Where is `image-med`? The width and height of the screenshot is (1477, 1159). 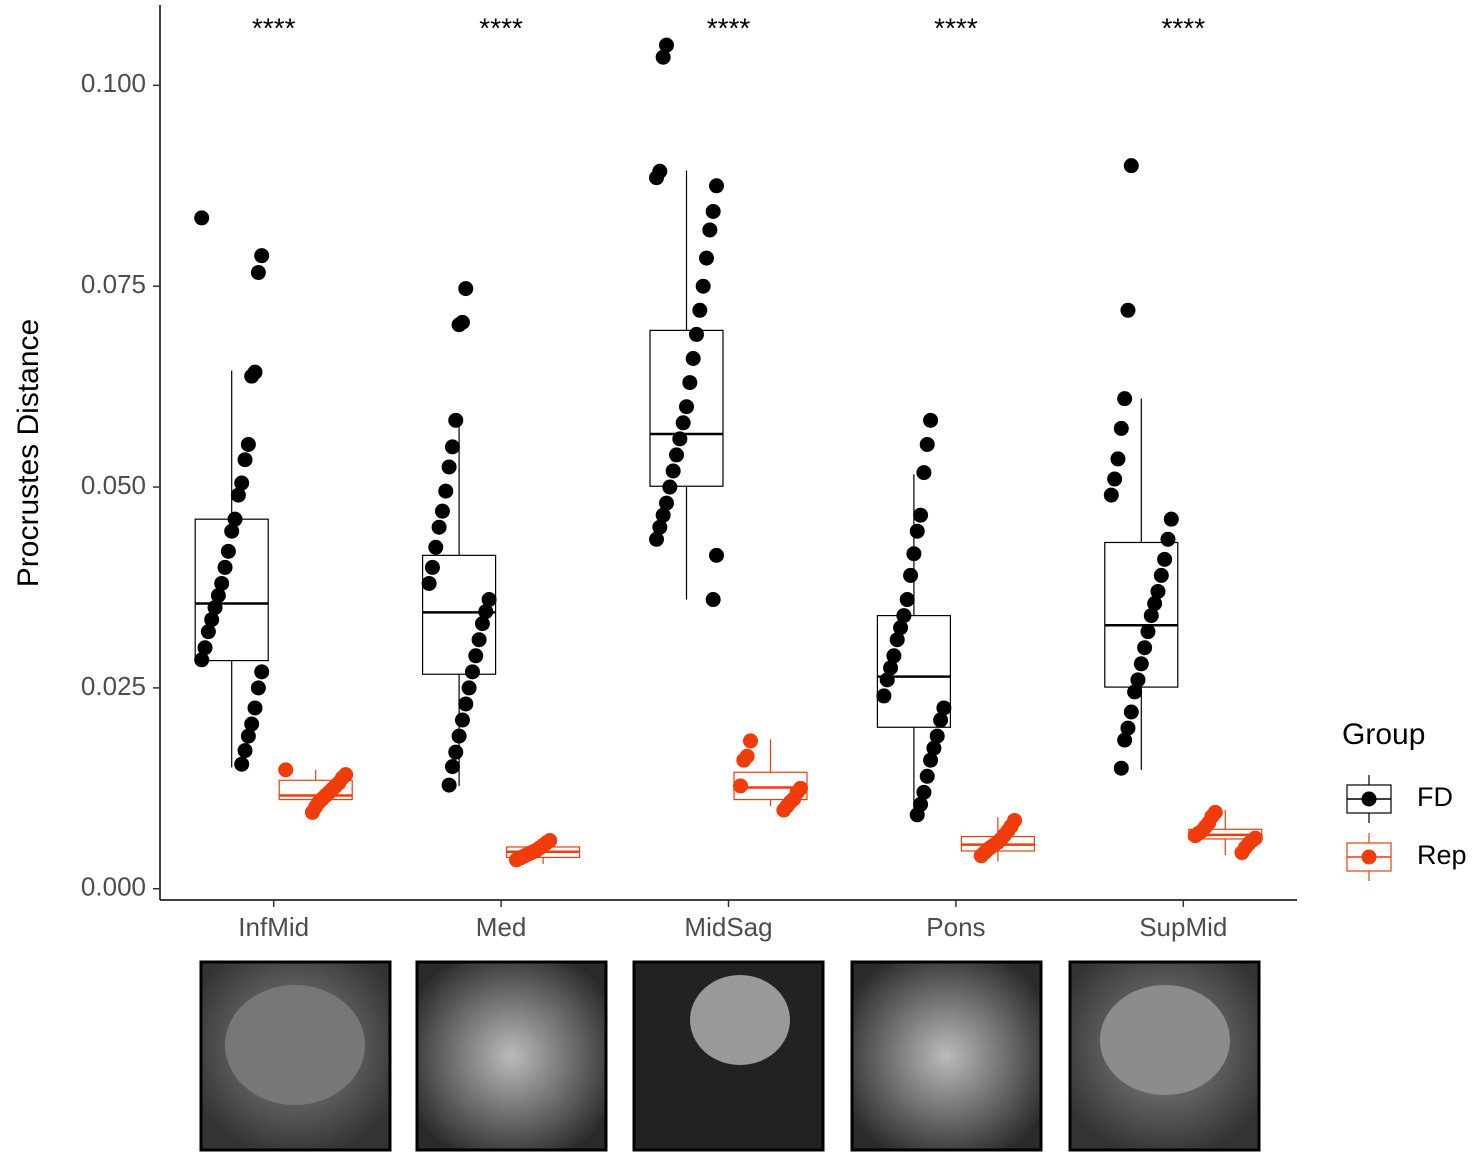 image-med is located at coordinates (511, 1056).